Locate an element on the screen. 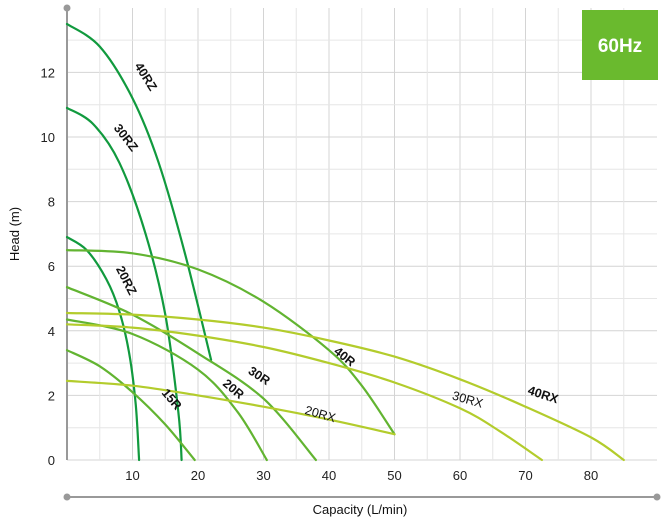 The image size is (665, 518). y-tick-label: 12 is located at coordinates (48, 72).